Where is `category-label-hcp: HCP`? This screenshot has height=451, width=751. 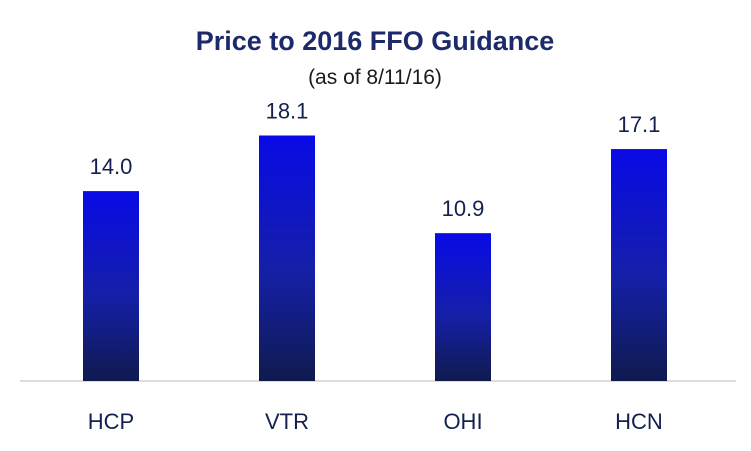
category-label-hcp: HCP is located at coordinates (111, 421).